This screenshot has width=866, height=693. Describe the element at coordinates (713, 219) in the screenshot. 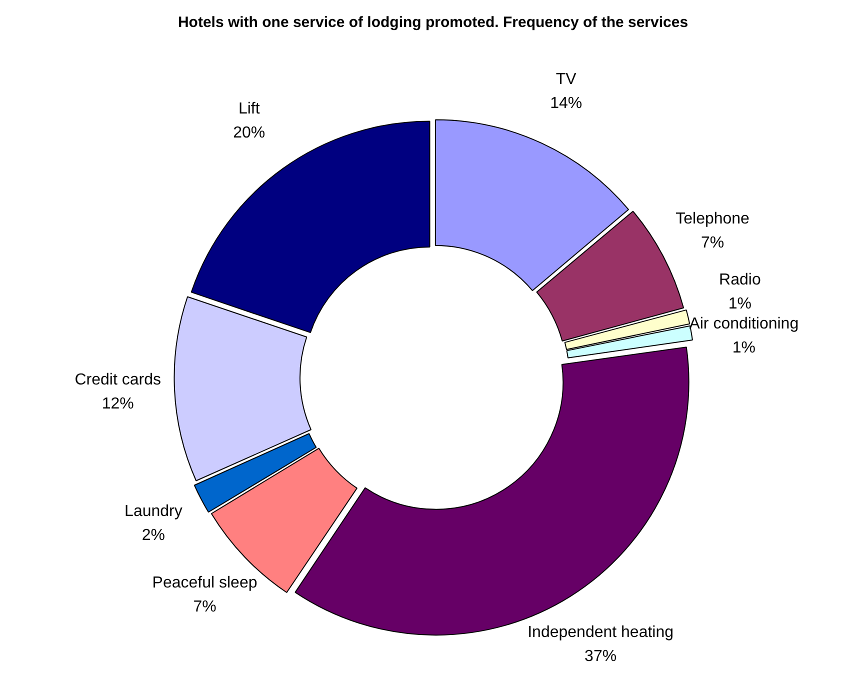

I see `slice-label: Telephone` at that location.